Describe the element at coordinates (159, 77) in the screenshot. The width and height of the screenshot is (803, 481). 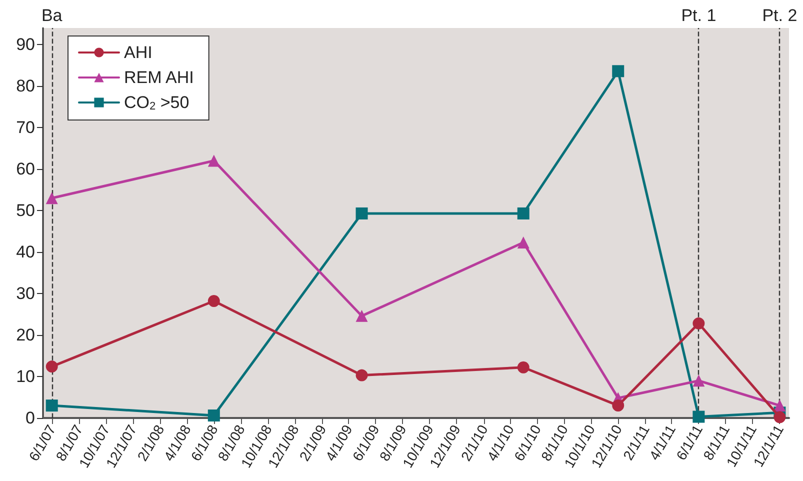
I see `legend-label: REM AHI` at that location.